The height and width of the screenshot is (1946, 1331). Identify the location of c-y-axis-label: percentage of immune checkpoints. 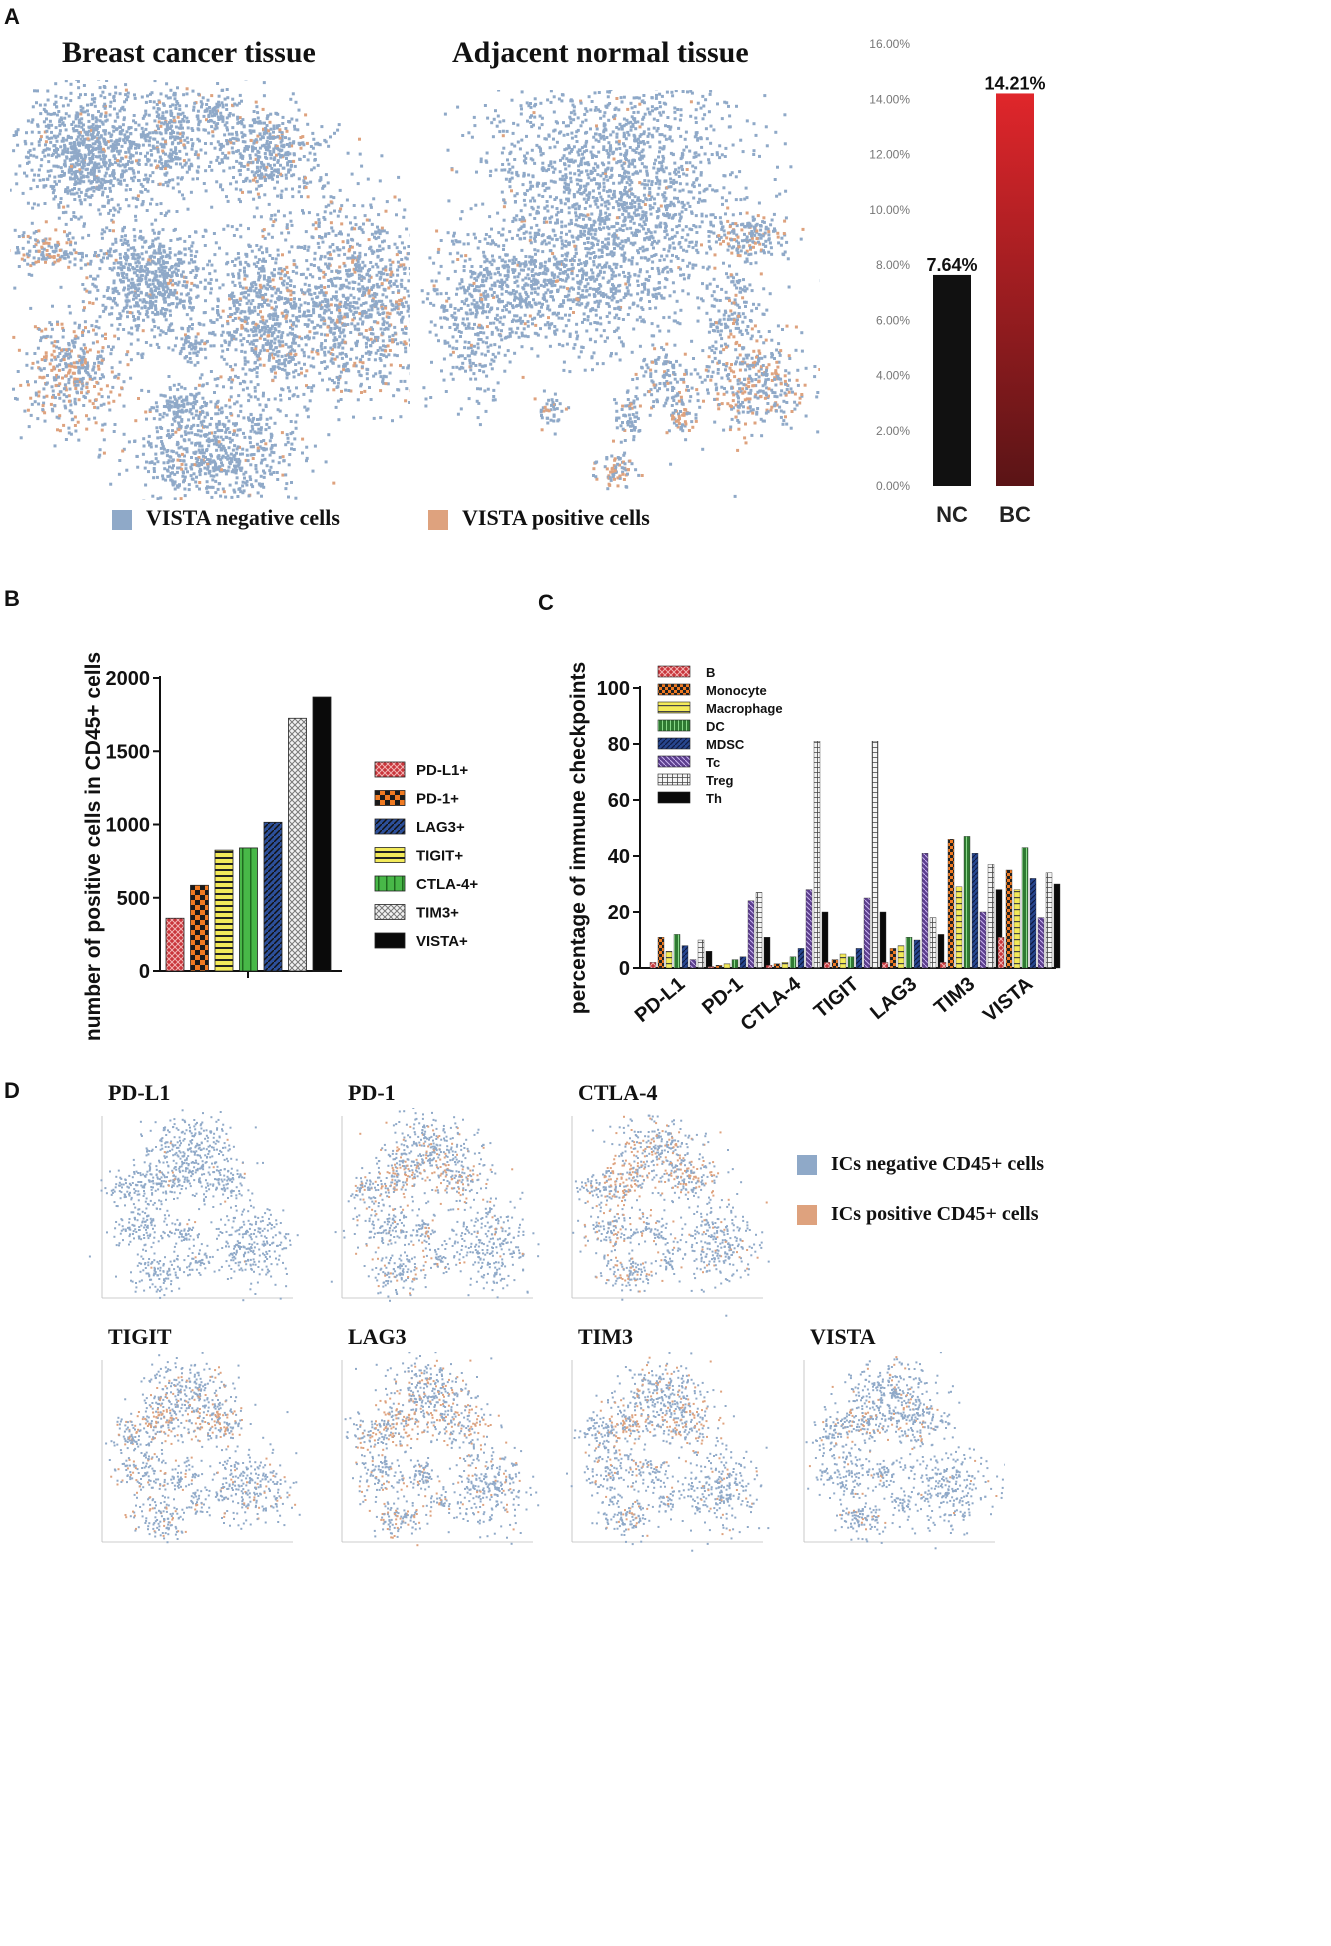
(578, 838).